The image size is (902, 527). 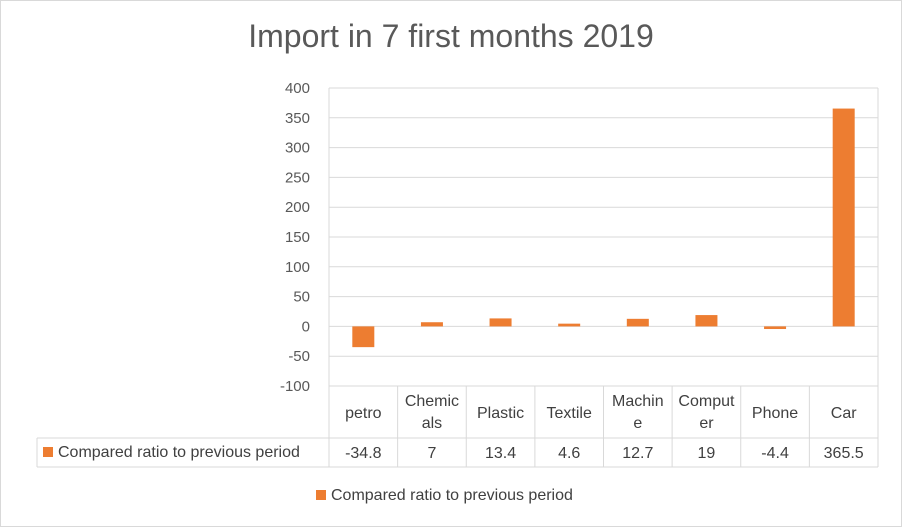 I want to click on data-value-label: -4.4, so click(x=775, y=453).